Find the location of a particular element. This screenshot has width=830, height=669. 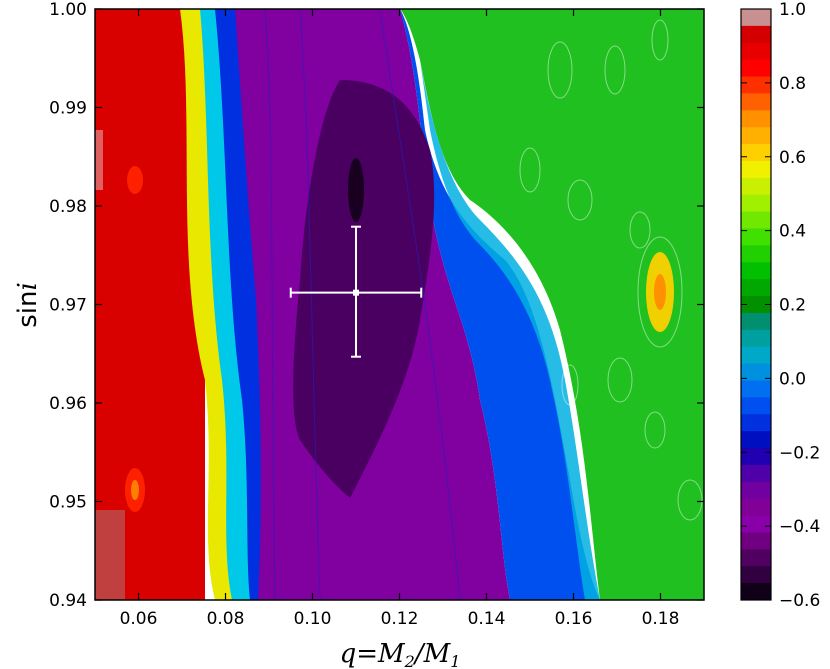

y-tick-label: 0.95 is located at coordinates (68, 503).